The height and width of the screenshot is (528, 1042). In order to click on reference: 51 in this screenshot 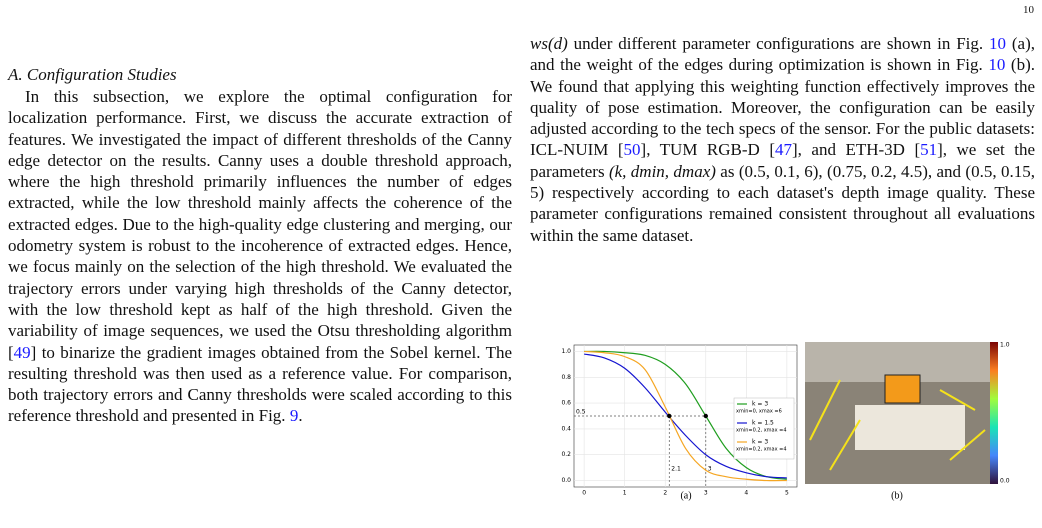, I will do `click(929, 150)`.